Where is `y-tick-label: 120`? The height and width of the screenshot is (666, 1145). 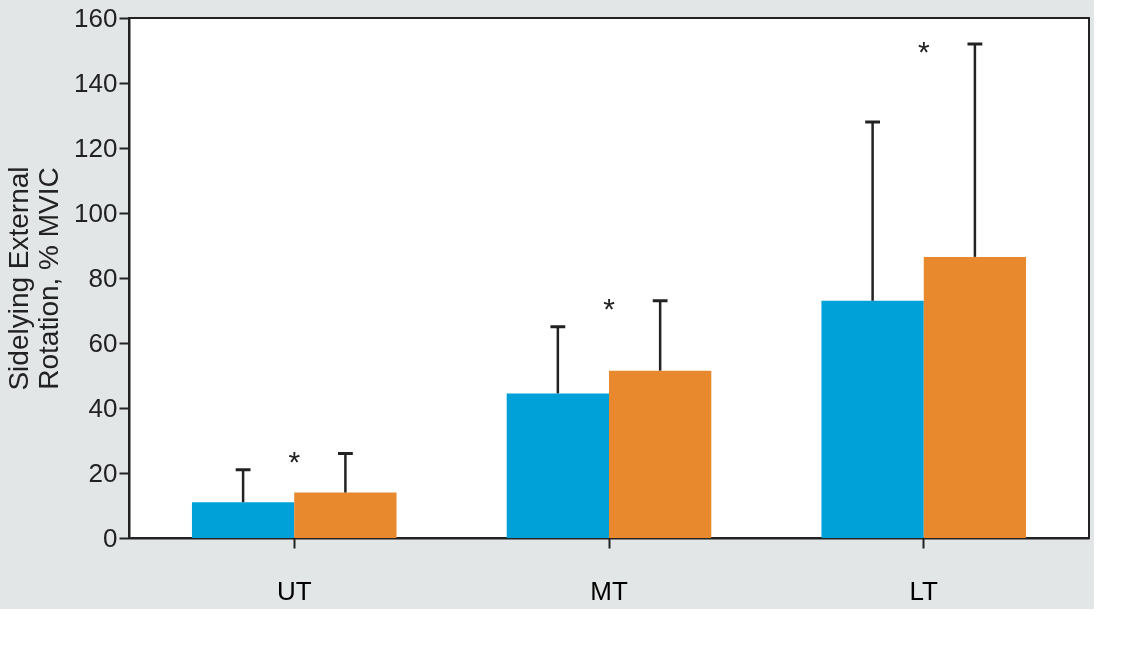 y-tick-label: 120 is located at coordinates (96, 147).